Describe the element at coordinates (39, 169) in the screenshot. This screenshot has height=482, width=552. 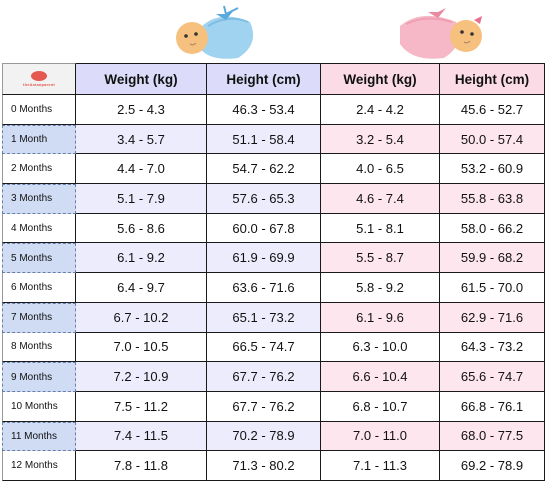
I see `month-label: 2 Months` at that location.